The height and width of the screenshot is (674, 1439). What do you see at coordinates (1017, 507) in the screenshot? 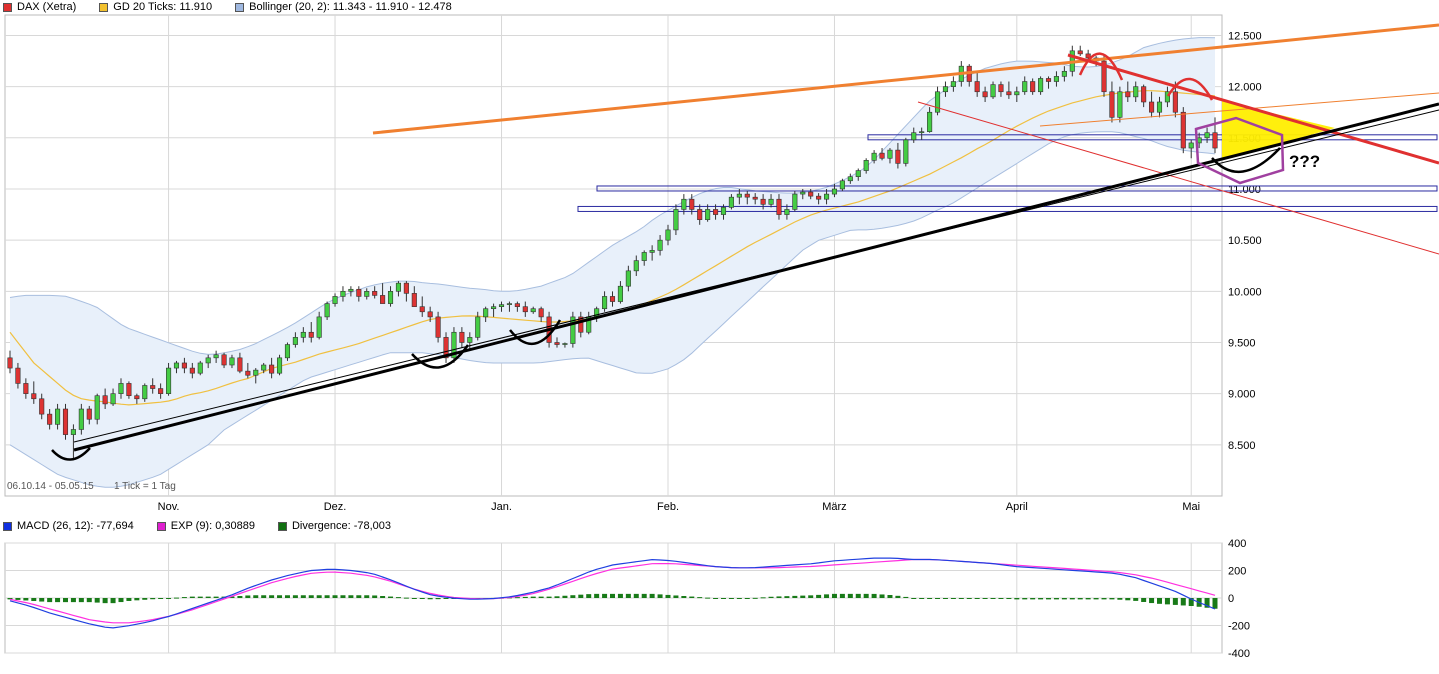
I see `x-tick-label: April` at bounding box center [1017, 507].